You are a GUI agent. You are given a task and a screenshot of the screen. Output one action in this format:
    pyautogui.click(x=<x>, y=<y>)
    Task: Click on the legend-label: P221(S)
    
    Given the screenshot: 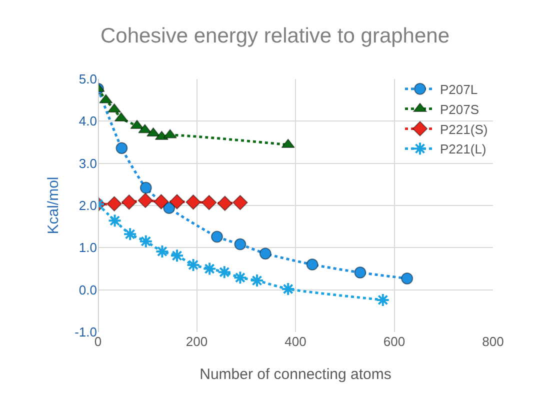 What is the action you would take?
    pyautogui.click(x=464, y=129)
    